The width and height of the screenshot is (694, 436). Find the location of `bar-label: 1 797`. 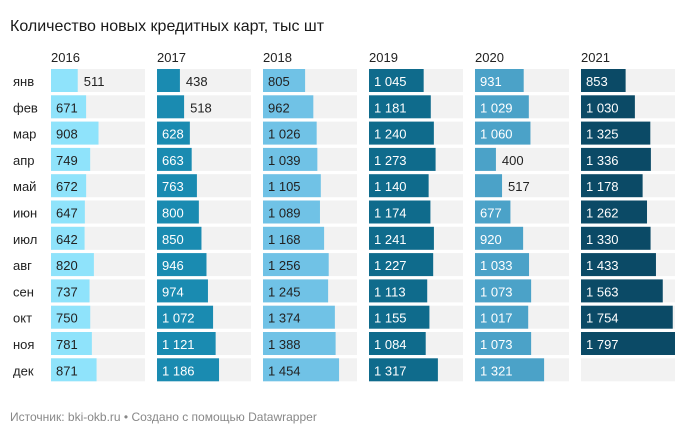

bar-label: 1 797 is located at coordinates (602, 344).